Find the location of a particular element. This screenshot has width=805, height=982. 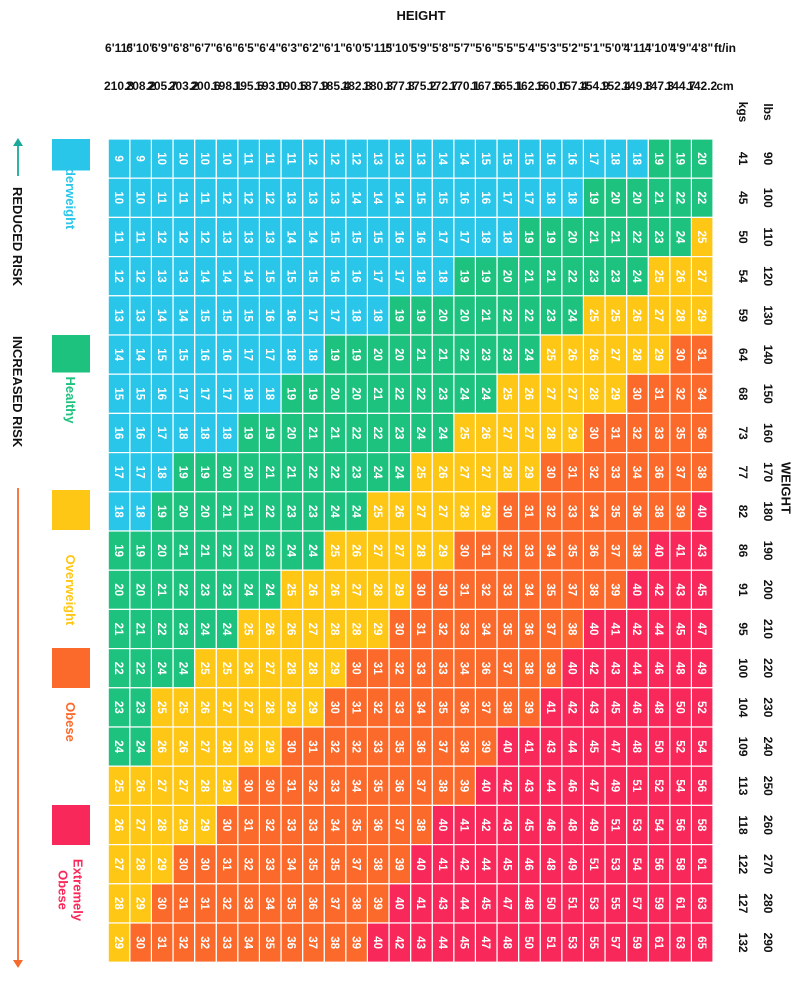

height-ftin-label: 6'10" is located at coordinates (140, 48).